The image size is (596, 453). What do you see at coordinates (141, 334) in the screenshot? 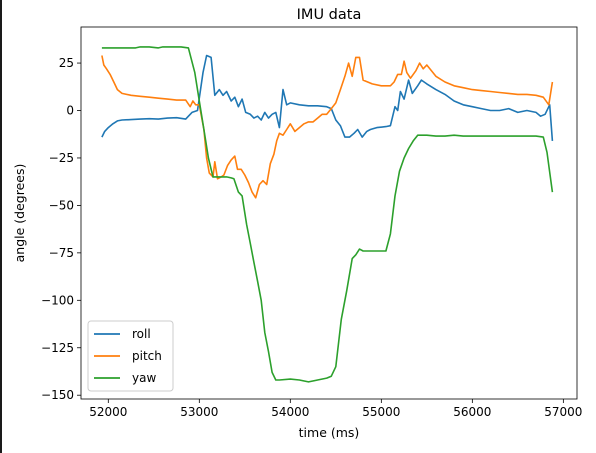
I see `legend-label-roll: roll` at bounding box center [141, 334].